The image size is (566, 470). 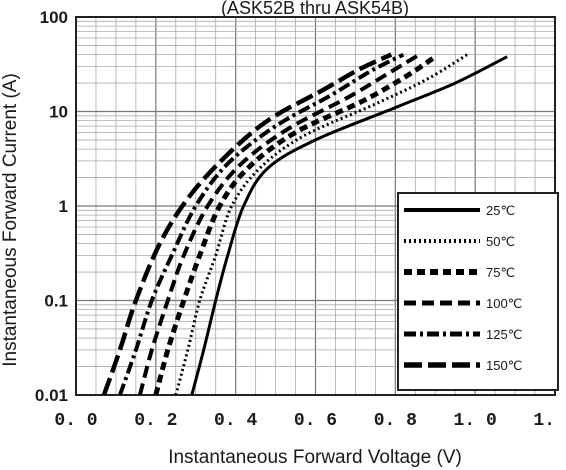 I want to click on legend-box, so click(x=478, y=291).